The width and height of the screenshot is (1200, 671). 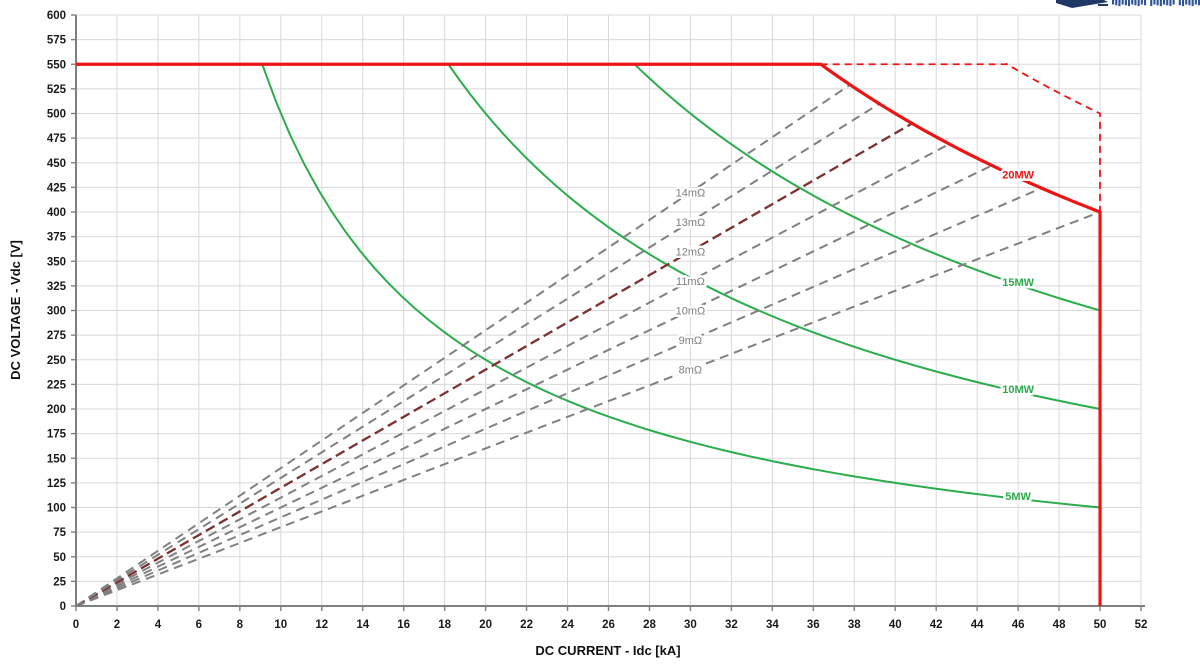 What do you see at coordinates (56, 410) in the screenshot?
I see `y-tick-label: 200` at bounding box center [56, 410].